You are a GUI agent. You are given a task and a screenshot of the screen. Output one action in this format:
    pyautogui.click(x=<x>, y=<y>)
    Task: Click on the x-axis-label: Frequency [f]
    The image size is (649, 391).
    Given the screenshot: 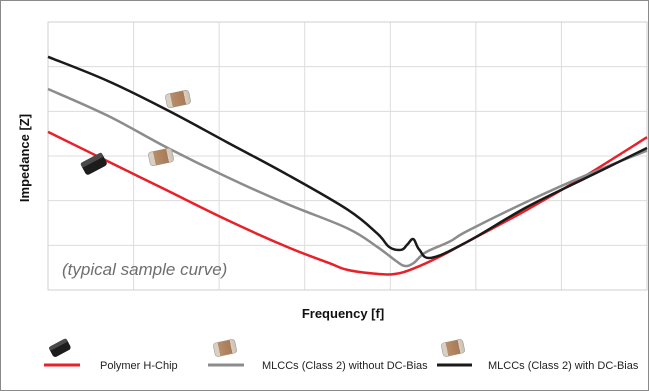 What is the action you would take?
    pyautogui.click(x=343, y=313)
    